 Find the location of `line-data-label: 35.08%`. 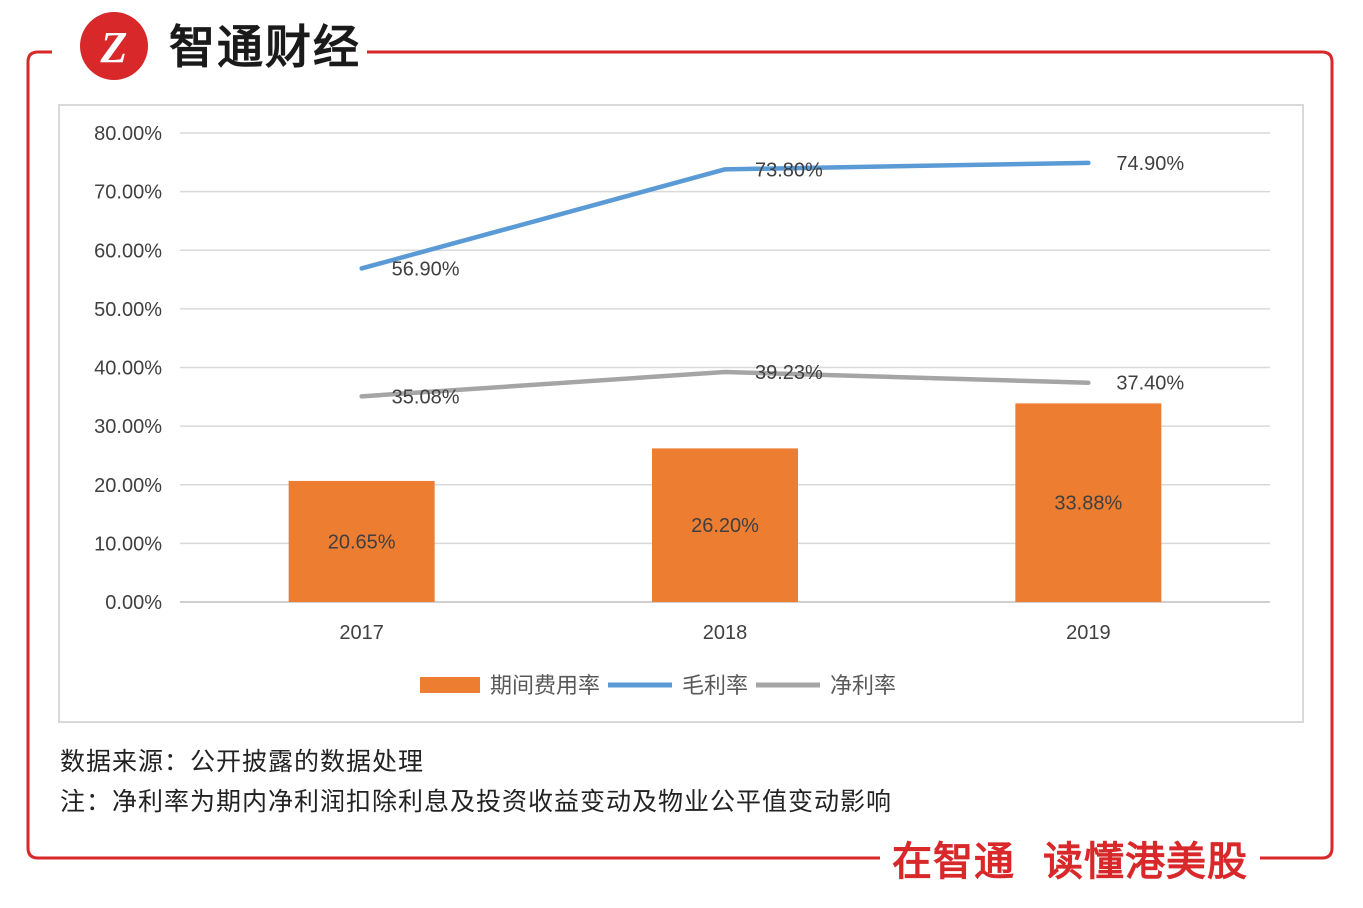

line-data-label: 35.08% is located at coordinates (426, 397).